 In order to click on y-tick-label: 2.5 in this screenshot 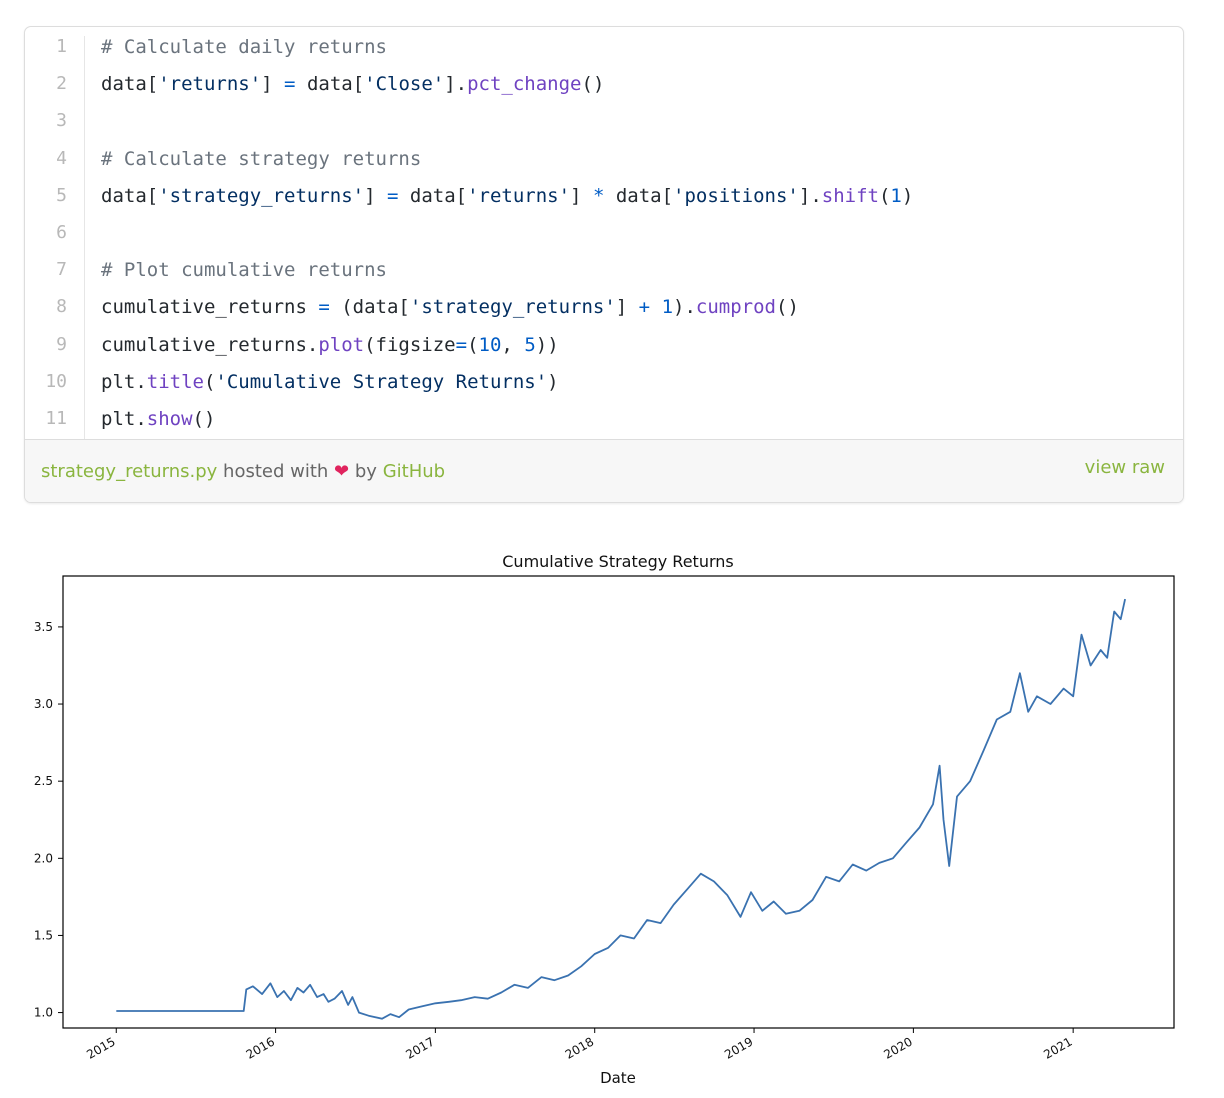, I will do `click(43, 781)`.